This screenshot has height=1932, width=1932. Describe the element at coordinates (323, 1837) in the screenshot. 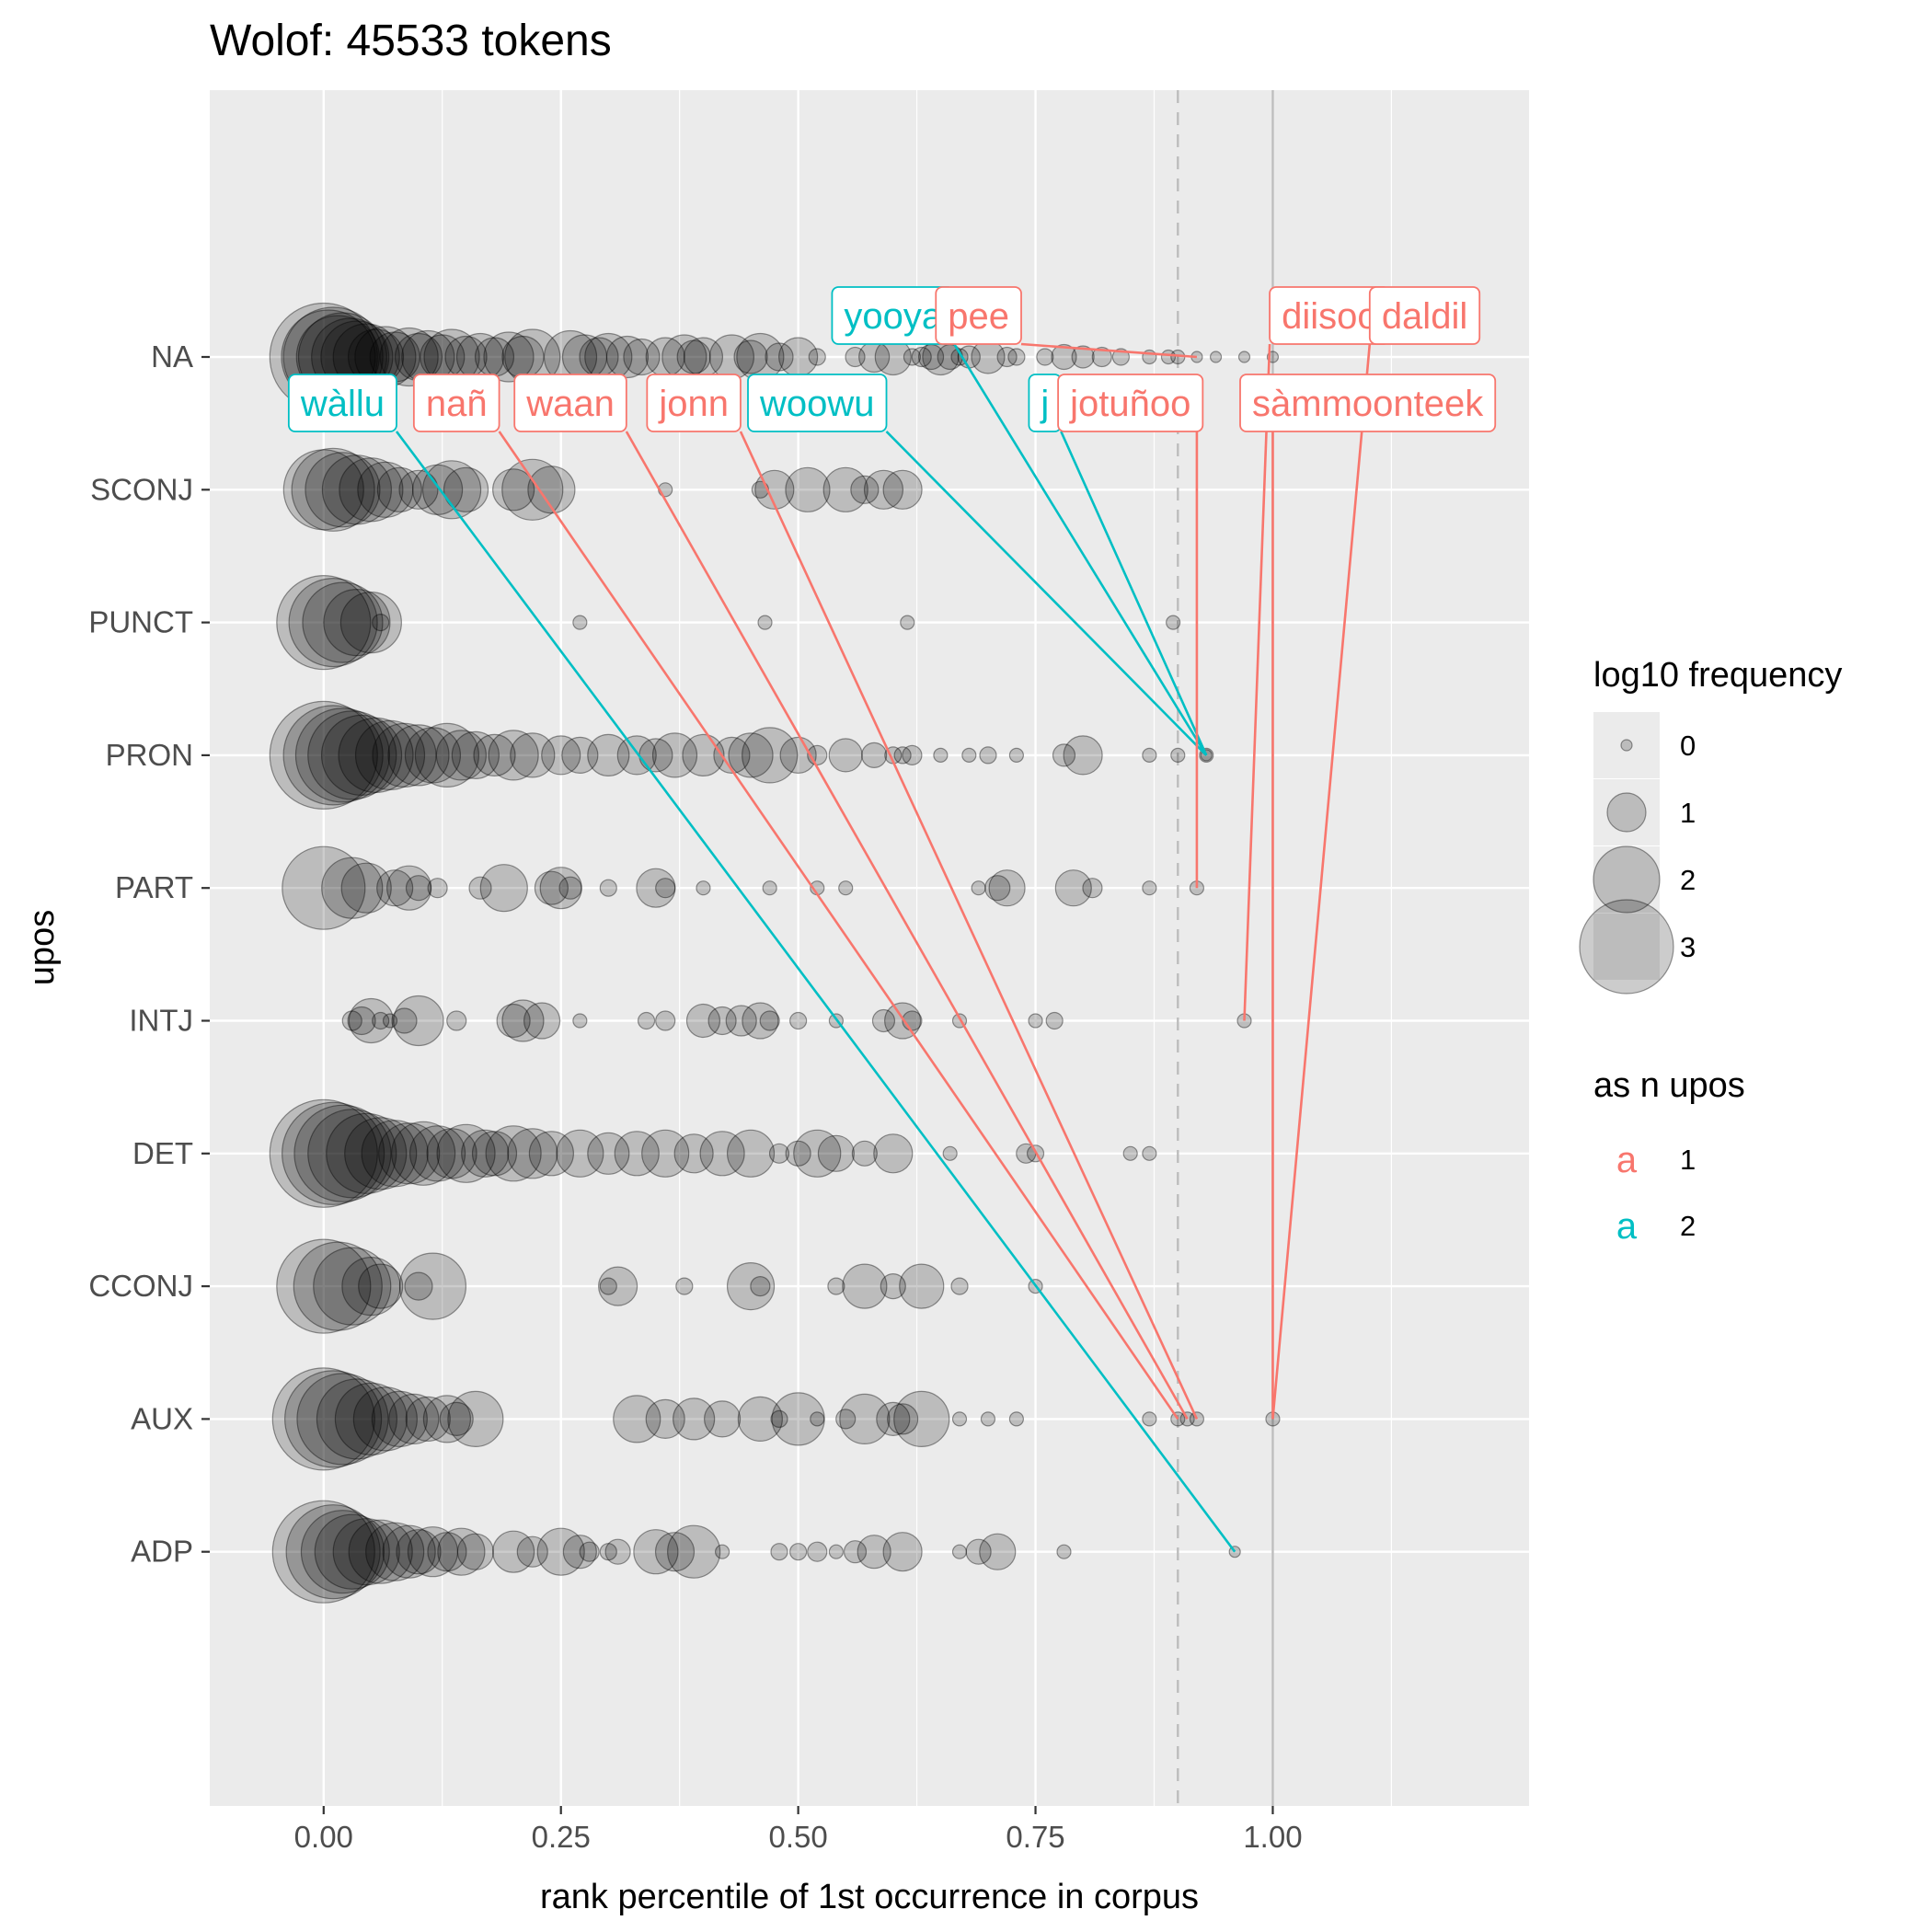

I see `x-tick-label: 0.00` at that location.